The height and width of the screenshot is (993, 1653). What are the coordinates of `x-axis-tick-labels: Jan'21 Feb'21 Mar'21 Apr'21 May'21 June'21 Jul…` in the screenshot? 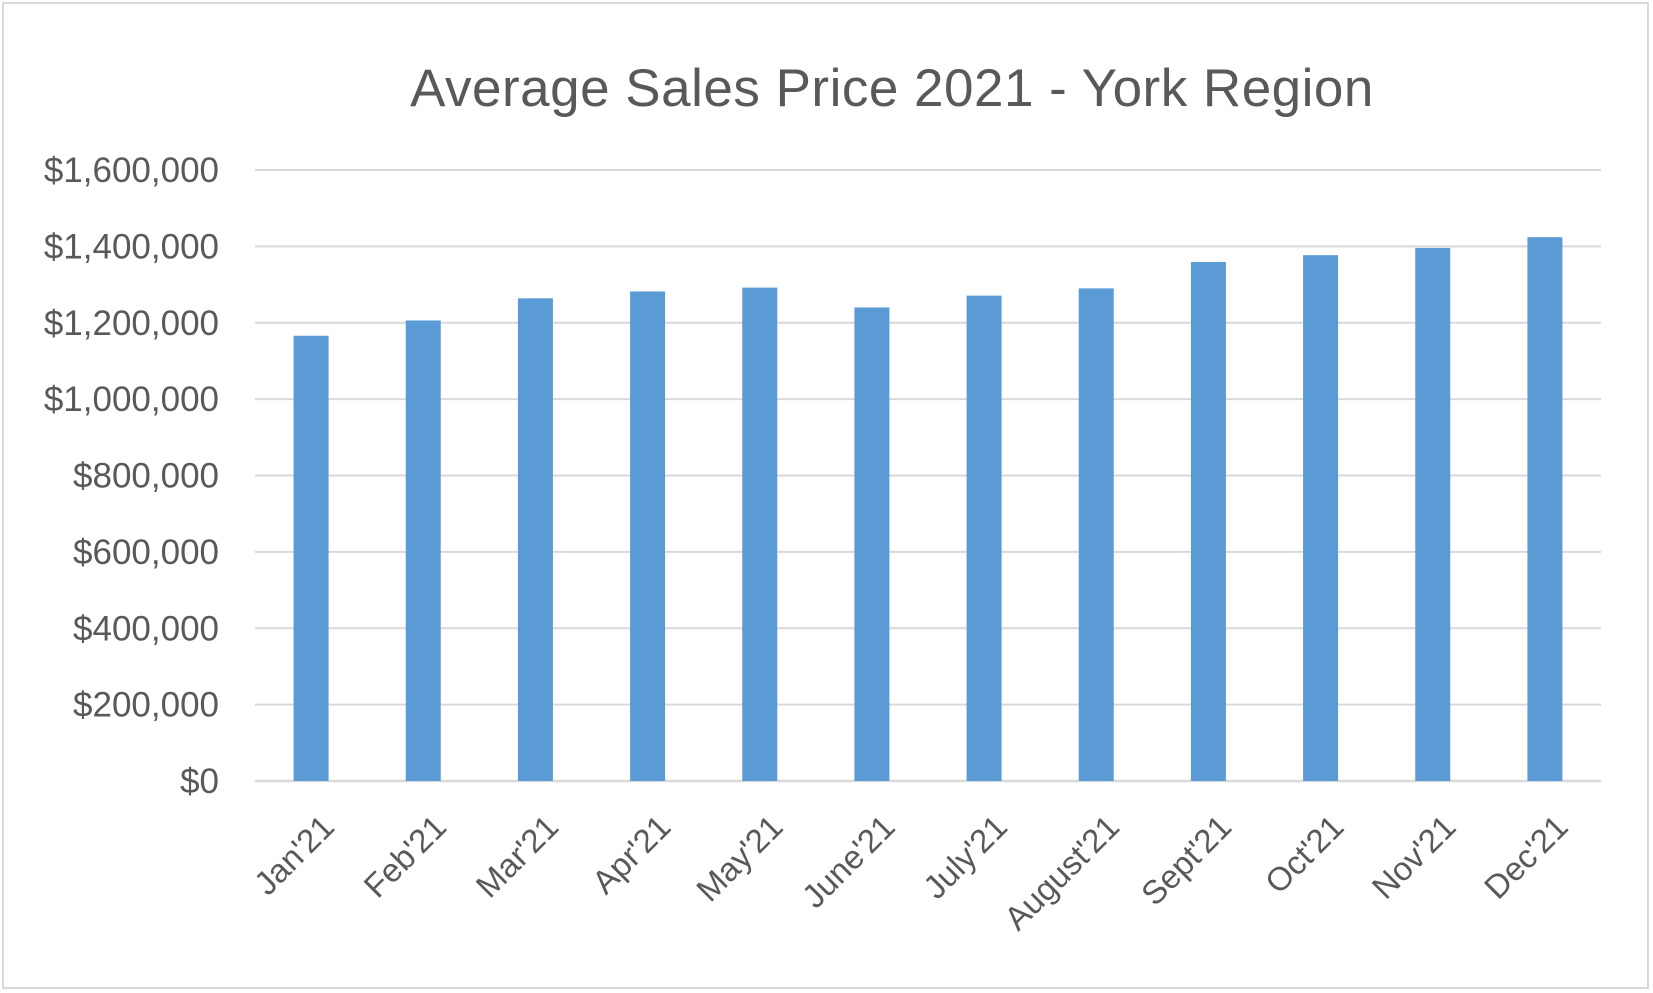 It's located at (911, 872).